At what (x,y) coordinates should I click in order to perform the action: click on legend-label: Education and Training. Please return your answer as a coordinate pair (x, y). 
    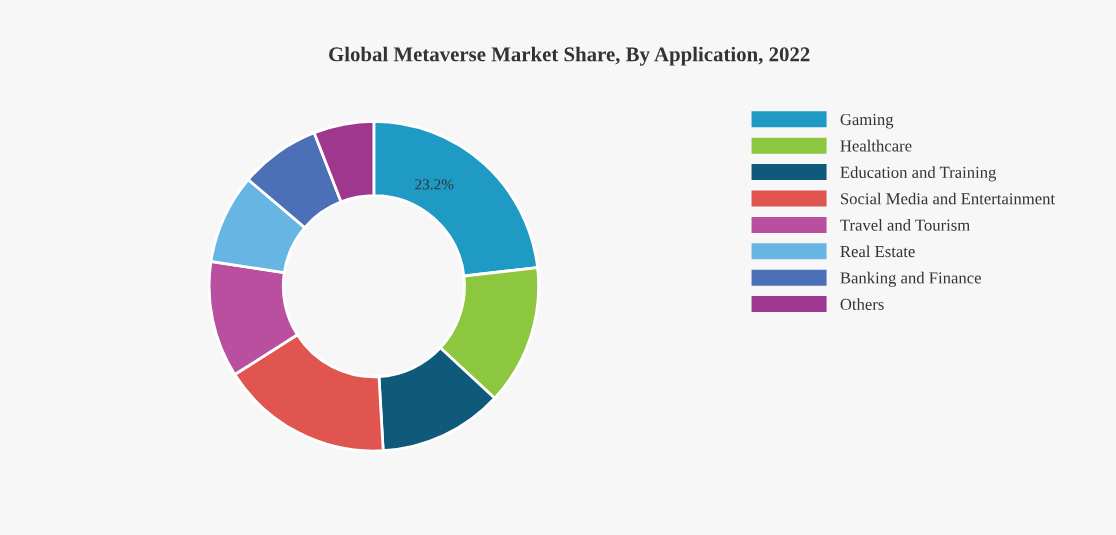
    Looking at the image, I should click on (918, 174).